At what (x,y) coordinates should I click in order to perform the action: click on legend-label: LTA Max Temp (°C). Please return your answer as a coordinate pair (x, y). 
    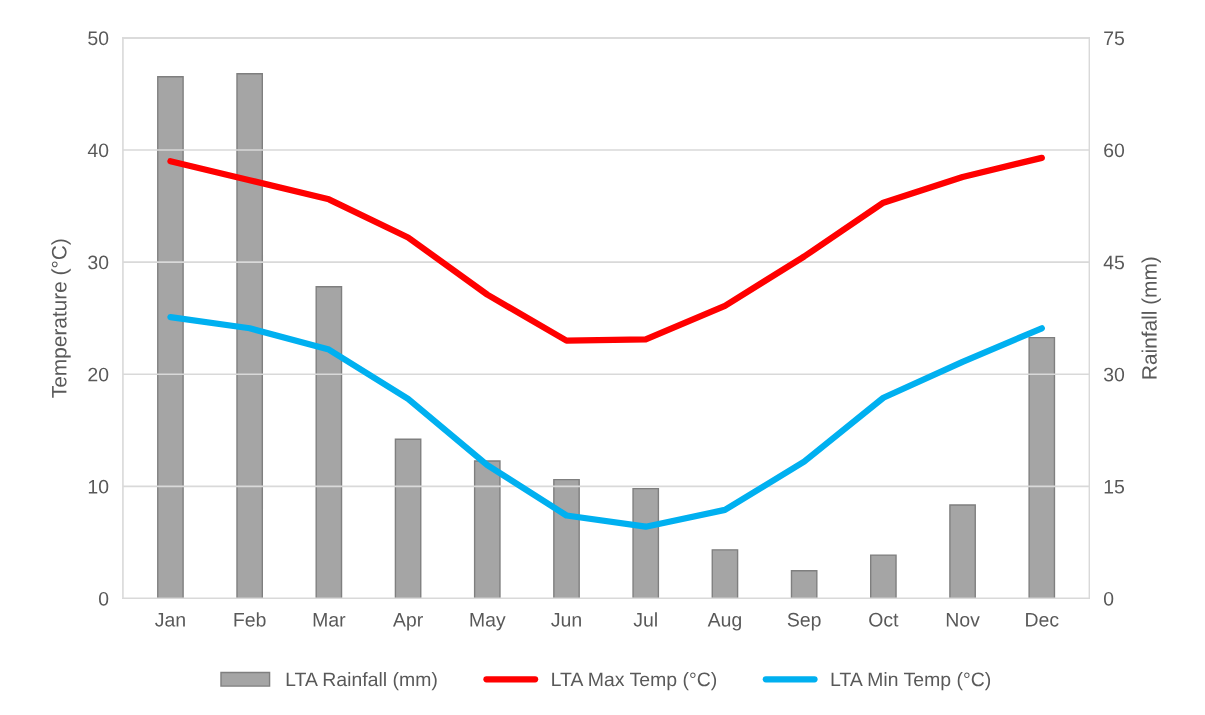
    Looking at the image, I should click on (634, 681).